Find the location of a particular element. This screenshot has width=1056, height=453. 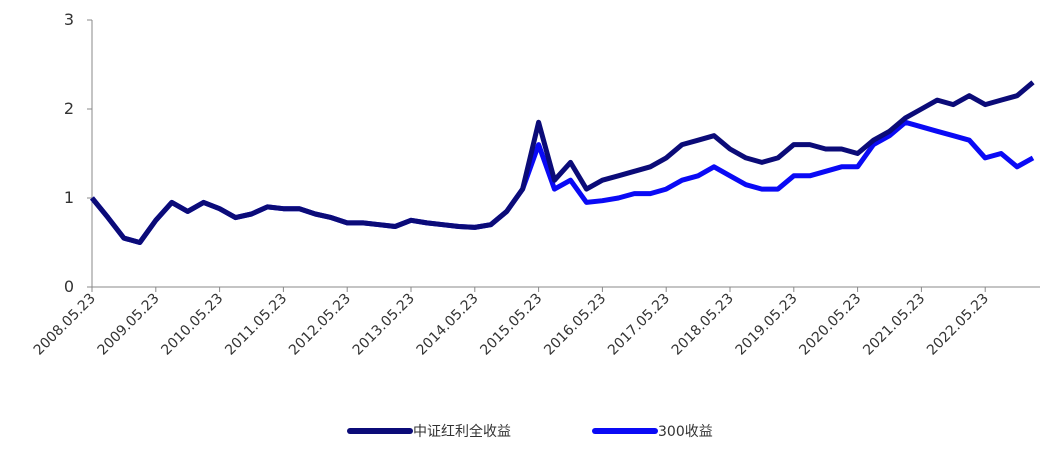

x-tick-label: 2016.05.23 is located at coordinates (575, 325).